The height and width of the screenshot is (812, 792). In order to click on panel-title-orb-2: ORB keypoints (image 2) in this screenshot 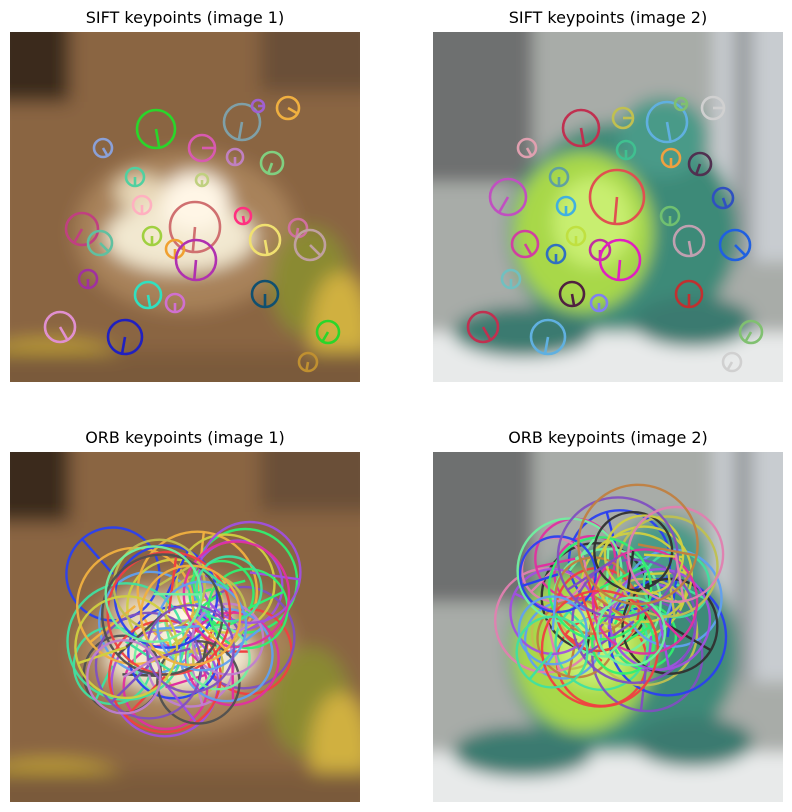, I will do `click(608, 437)`.